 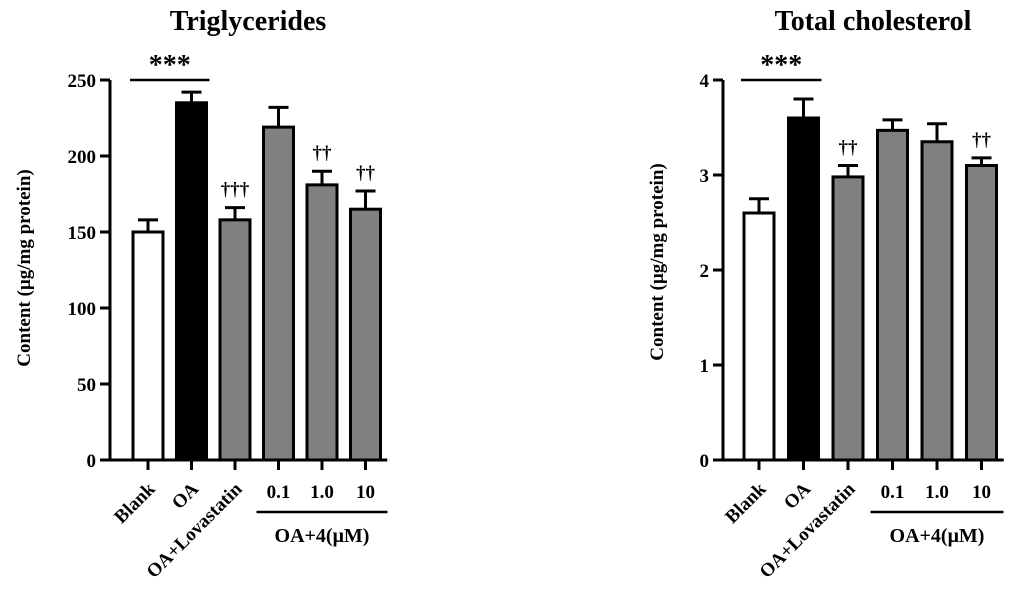 What do you see at coordinates (705, 271) in the screenshot?
I see `y-tick-label: 2` at bounding box center [705, 271].